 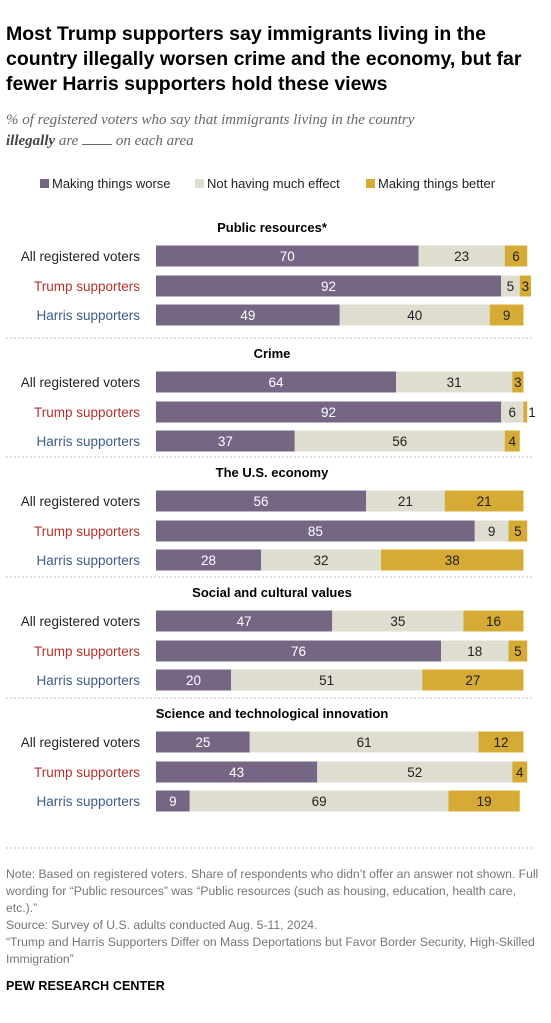 I want to click on data-label-no-effect: 9, so click(x=492, y=531).